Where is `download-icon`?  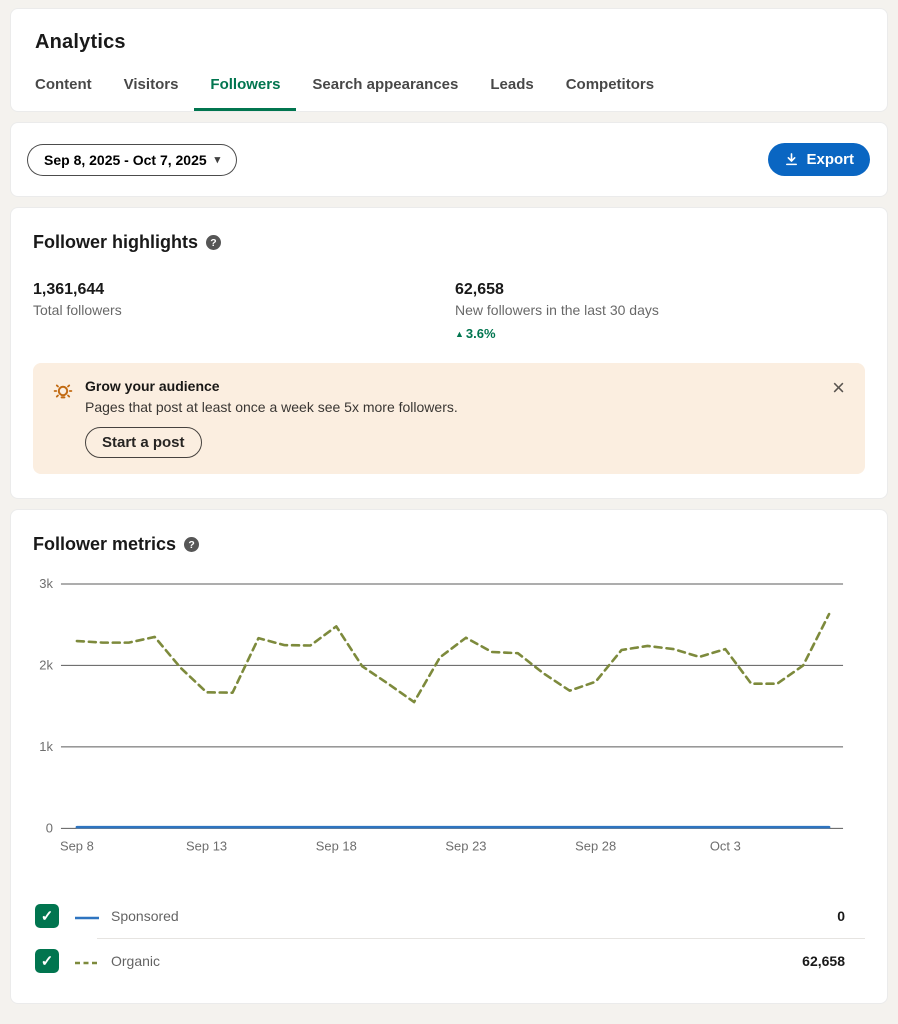 download-icon is located at coordinates (791, 159).